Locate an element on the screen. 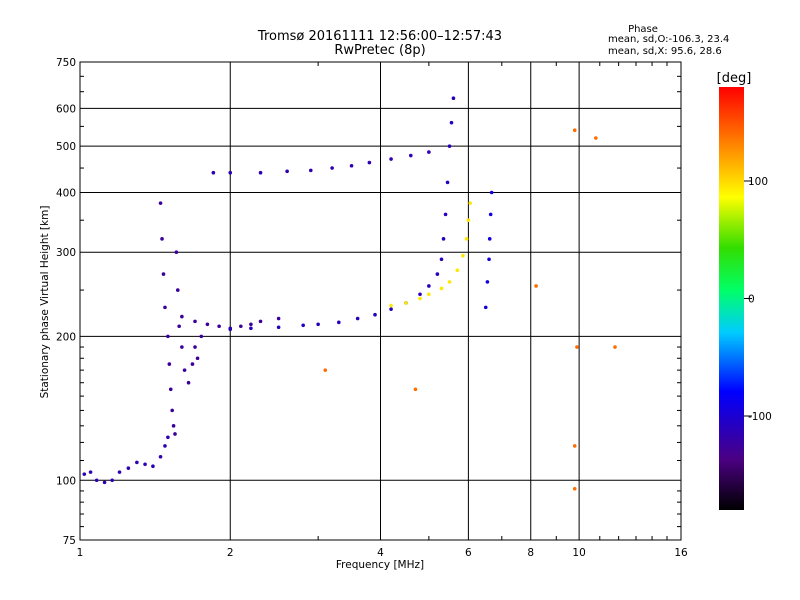 This screenshot has width=800, height=600. phase-info-heading: Phase is located at coordinates (643, 29).